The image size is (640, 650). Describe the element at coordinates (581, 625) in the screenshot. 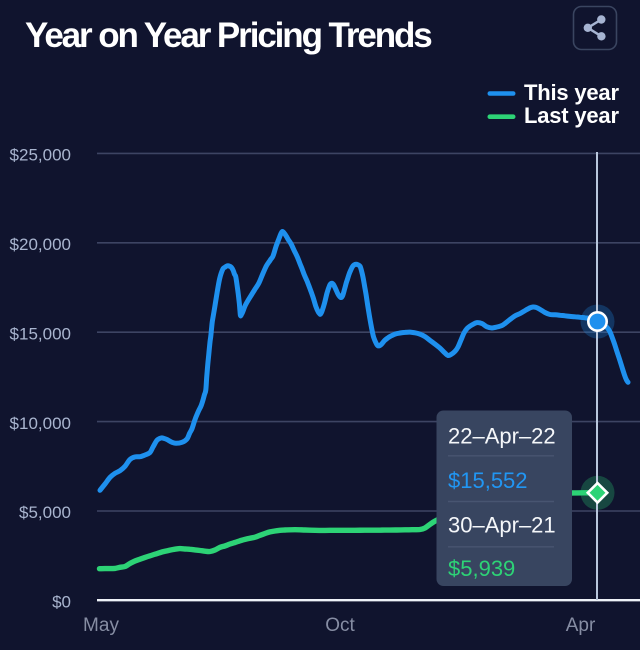

I see `svg-text: Apr` at that location.